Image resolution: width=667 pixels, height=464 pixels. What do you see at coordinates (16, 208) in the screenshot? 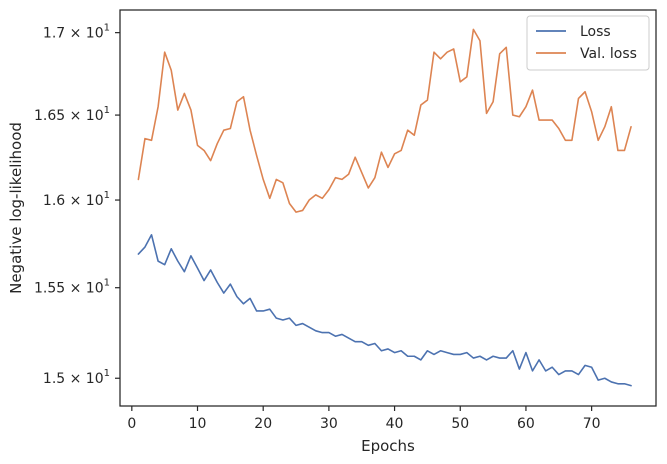
I see `y-axis-label: Negative log-likelihood` at bounding box center [16, 208].